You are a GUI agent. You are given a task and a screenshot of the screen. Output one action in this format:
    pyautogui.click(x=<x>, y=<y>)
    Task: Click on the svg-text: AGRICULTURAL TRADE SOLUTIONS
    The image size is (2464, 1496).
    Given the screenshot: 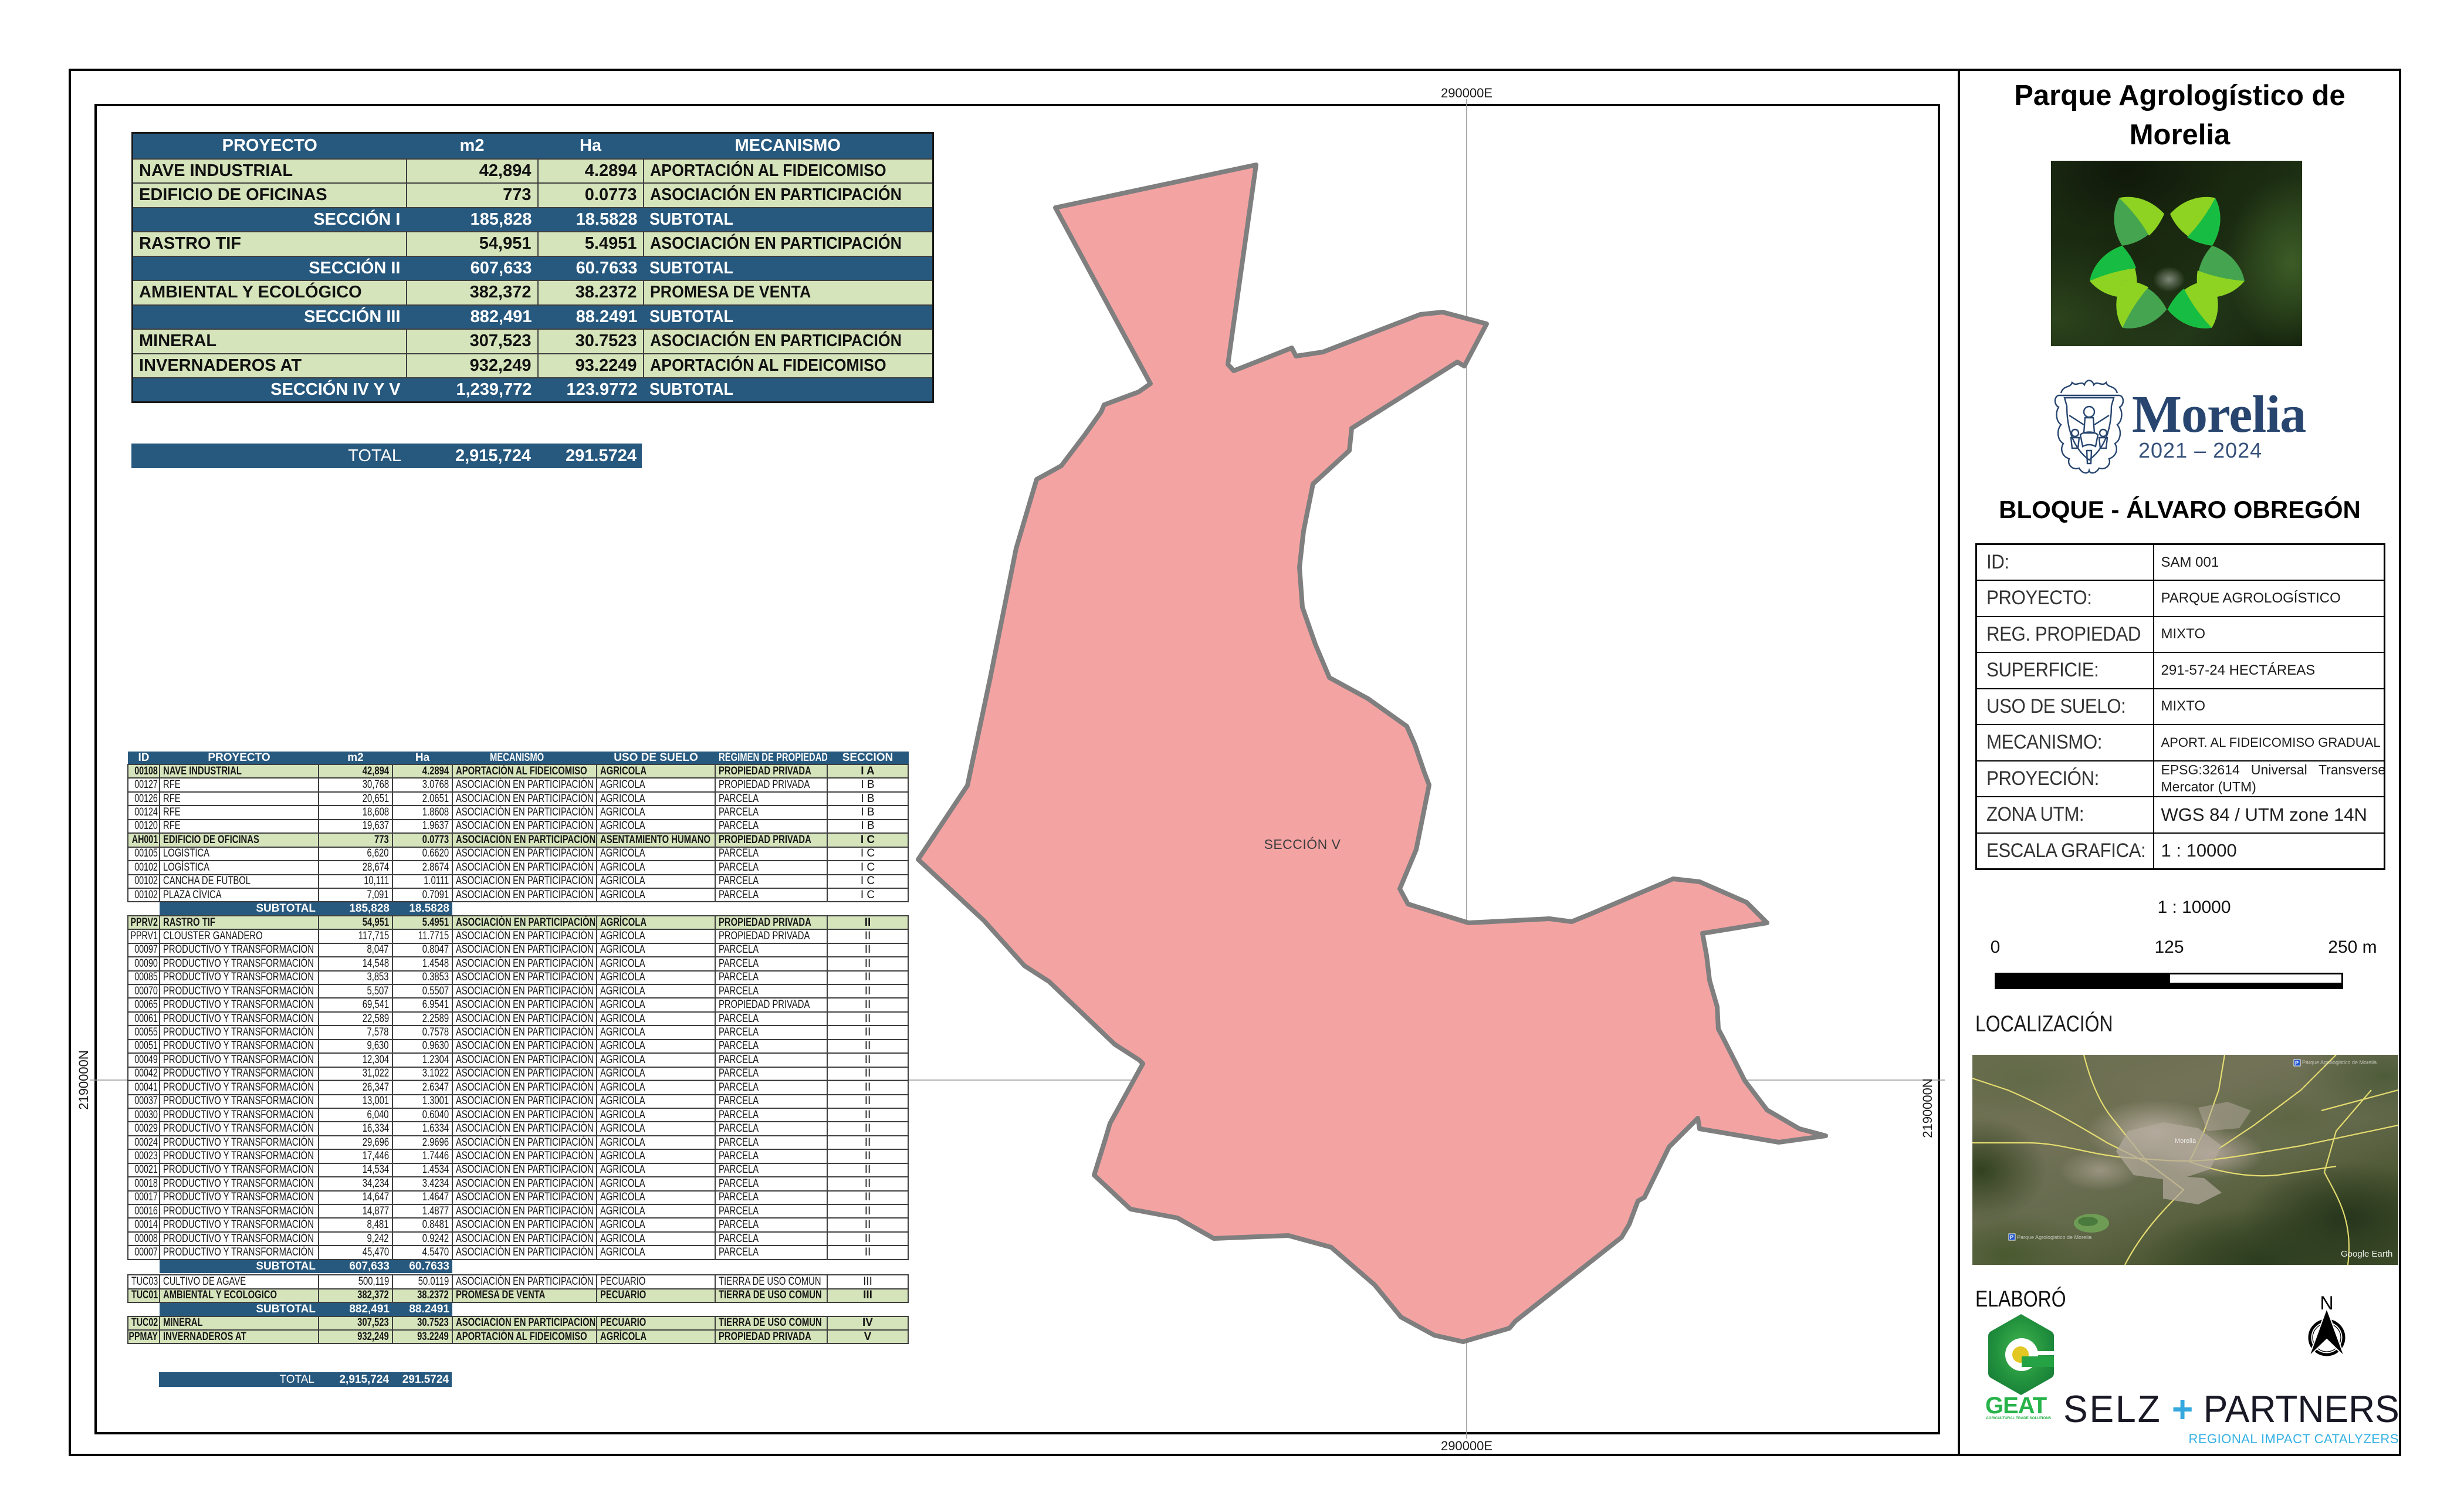 What is the action you would take?
    pyautogui.click(x=2019, y=1418)
    